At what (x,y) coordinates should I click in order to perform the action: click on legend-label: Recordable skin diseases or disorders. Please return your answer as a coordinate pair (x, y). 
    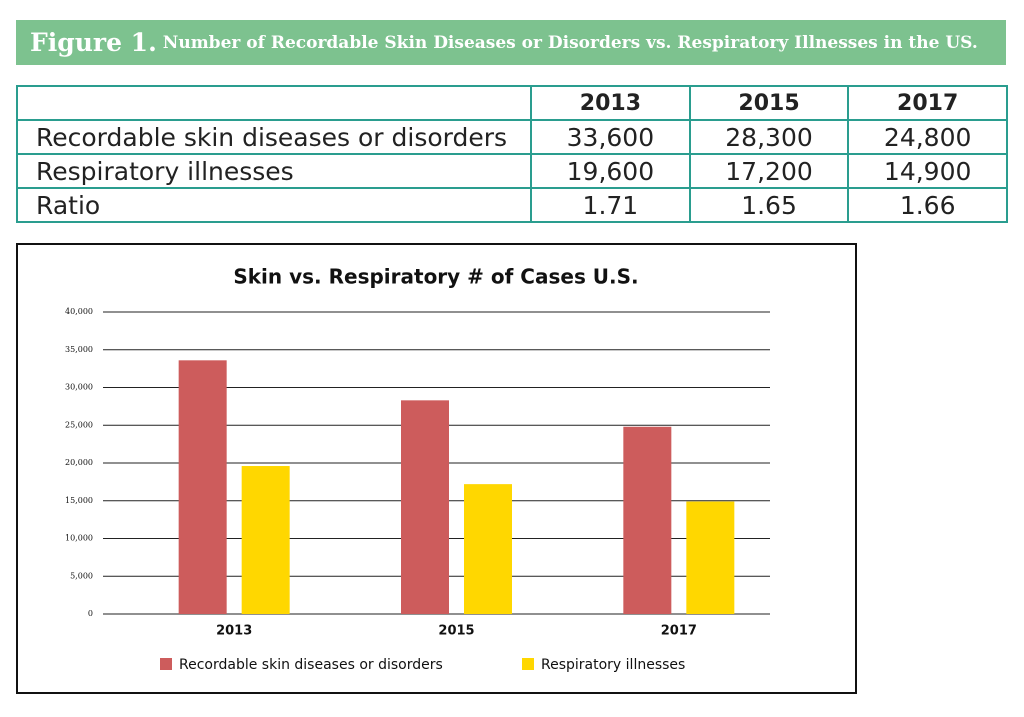
    Looking at the image, I should click on (311, 665).